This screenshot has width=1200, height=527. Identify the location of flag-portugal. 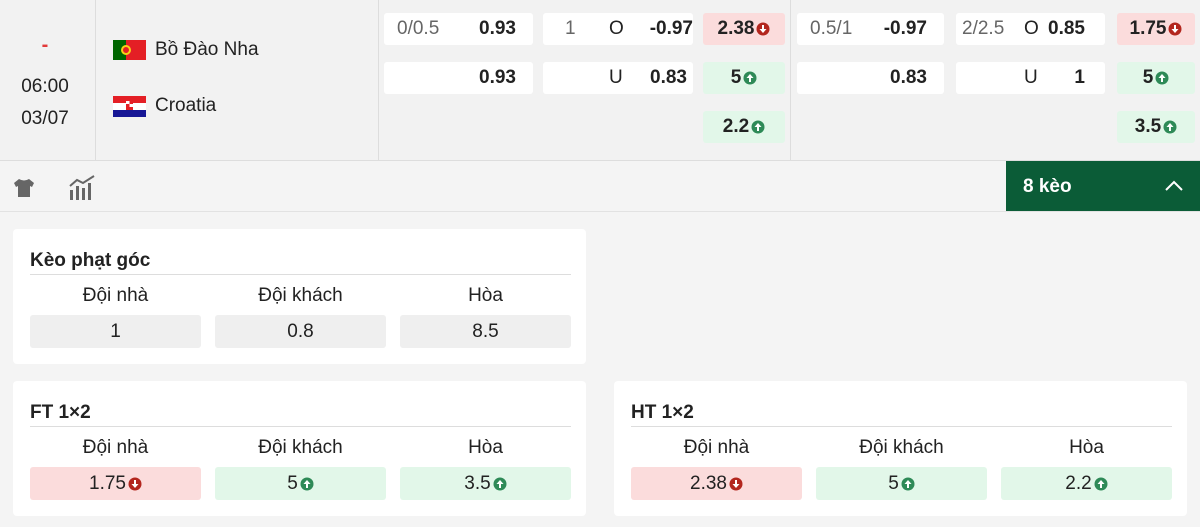
(129, 50).